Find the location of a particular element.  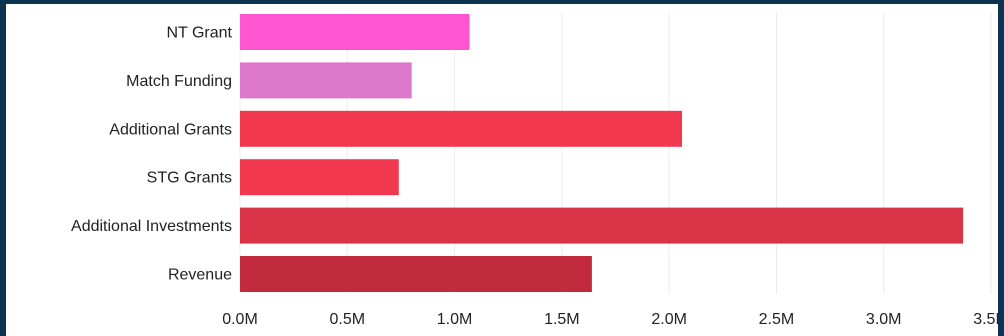

bar-match-funding is located at coordinates (326, 80).